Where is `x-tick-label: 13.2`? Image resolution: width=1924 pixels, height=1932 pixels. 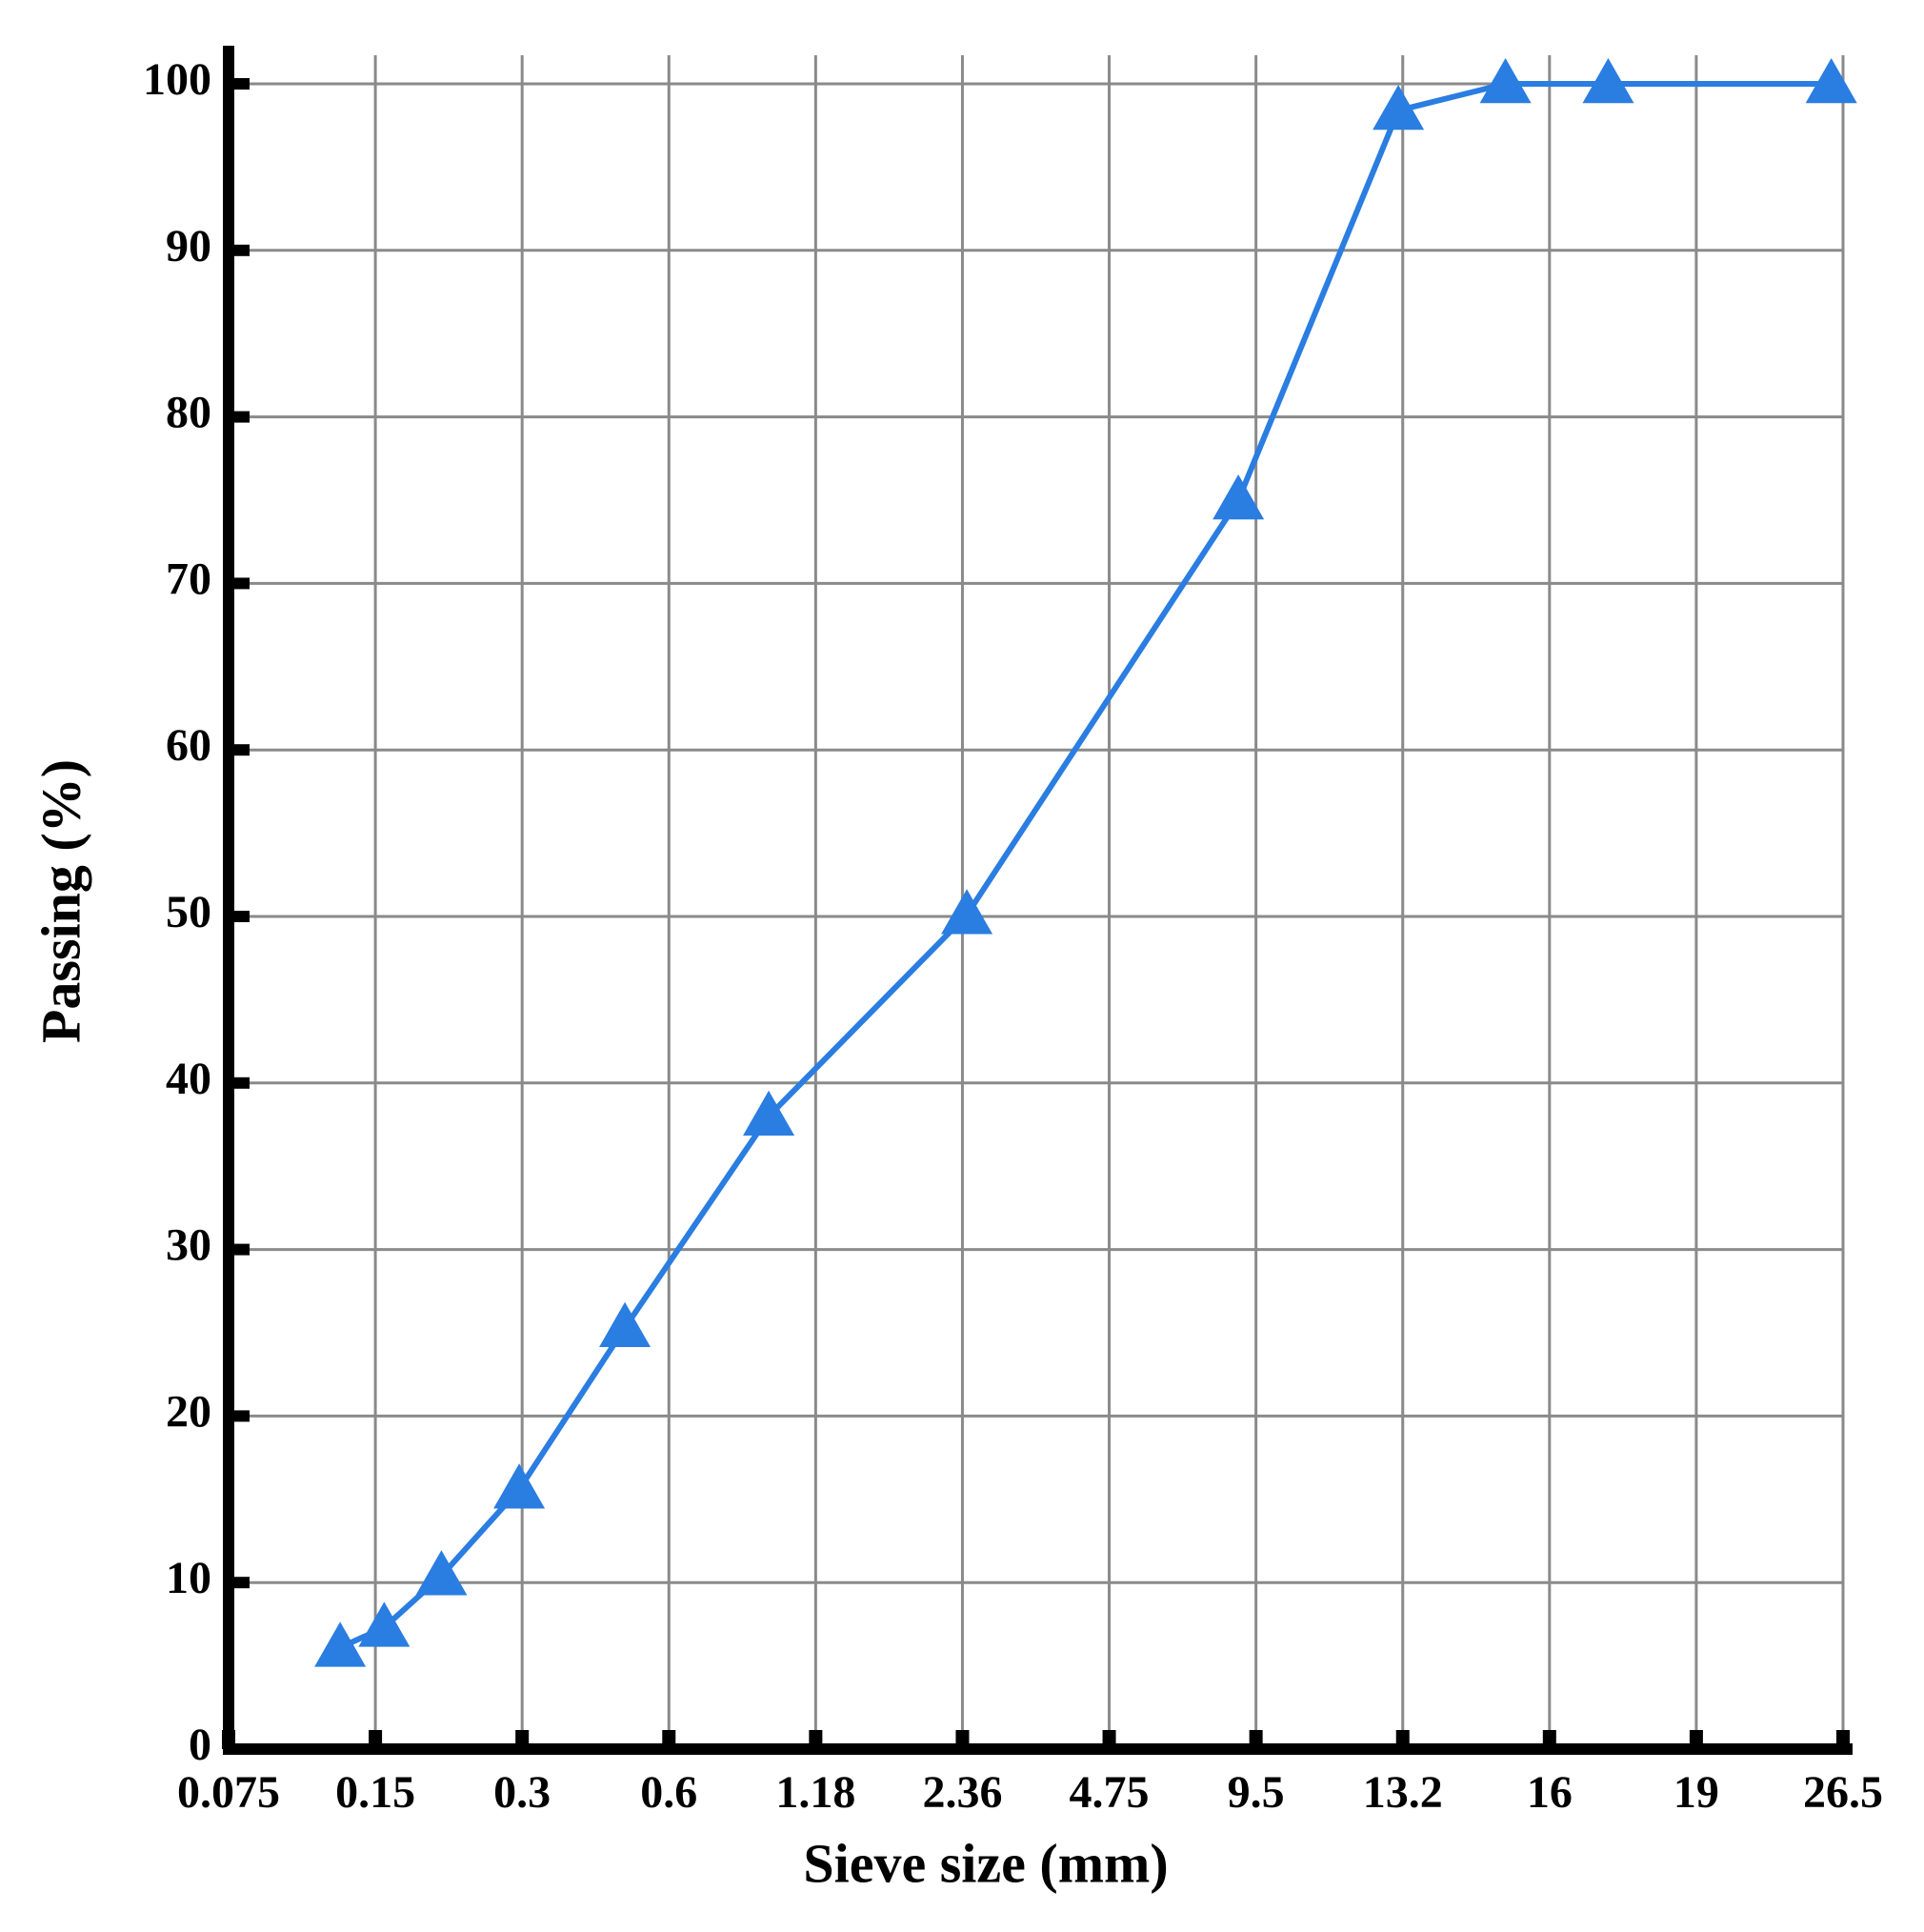
x-tick-label: 13.2 is located at coordinates (1403, 1793).